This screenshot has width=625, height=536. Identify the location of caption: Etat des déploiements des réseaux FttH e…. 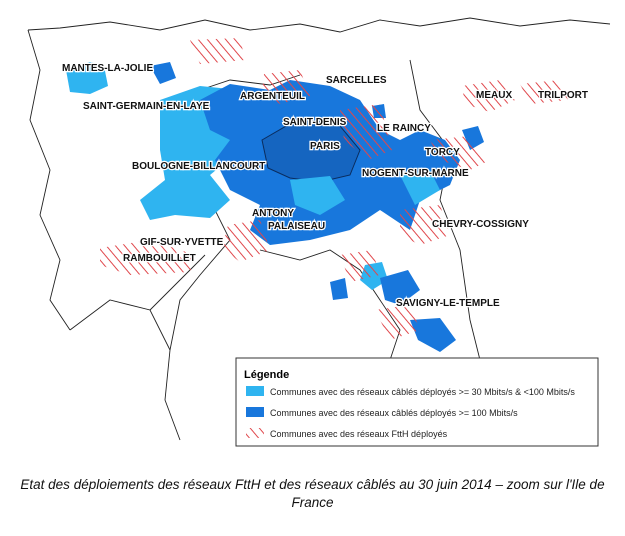
(312, 493).